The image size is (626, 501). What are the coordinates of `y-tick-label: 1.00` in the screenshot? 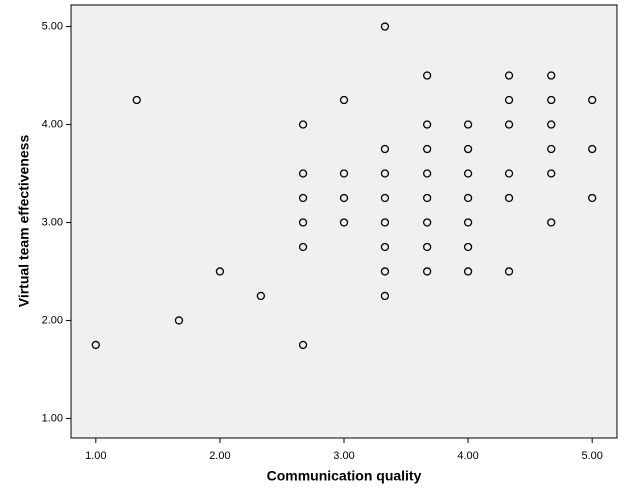 It's located at (52, 418).